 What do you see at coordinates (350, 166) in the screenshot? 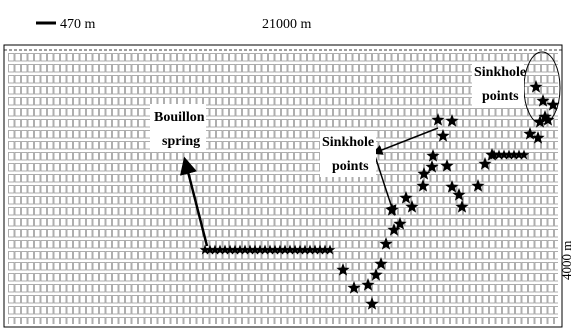
I see `sinkhole-mid-label-line2: points` at bounding box center [350, 166].